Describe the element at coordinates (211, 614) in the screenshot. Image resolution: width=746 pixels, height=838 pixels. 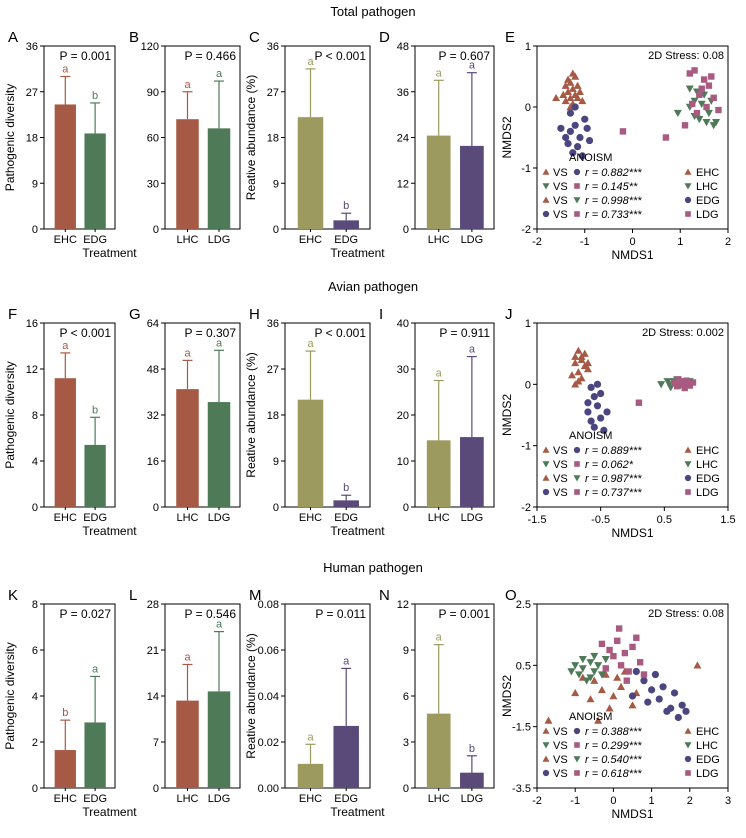
I see `p-value: P = 0.546` at that location.